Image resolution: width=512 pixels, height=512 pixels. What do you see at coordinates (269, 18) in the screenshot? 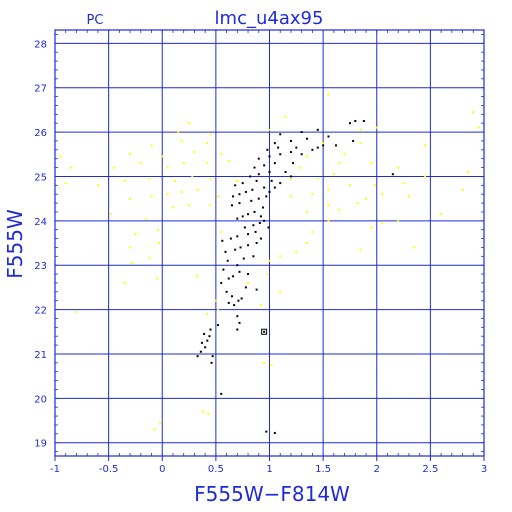
I see `chart-title: lmc_u4ax95` at bounding box center [269, 18].